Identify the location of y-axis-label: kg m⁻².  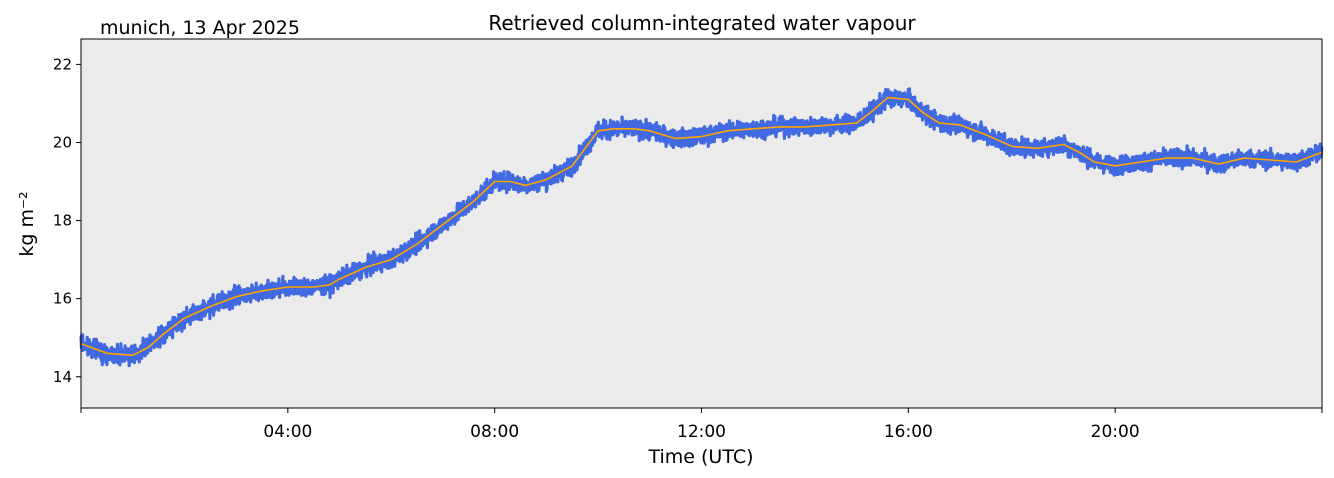
(27, 223).